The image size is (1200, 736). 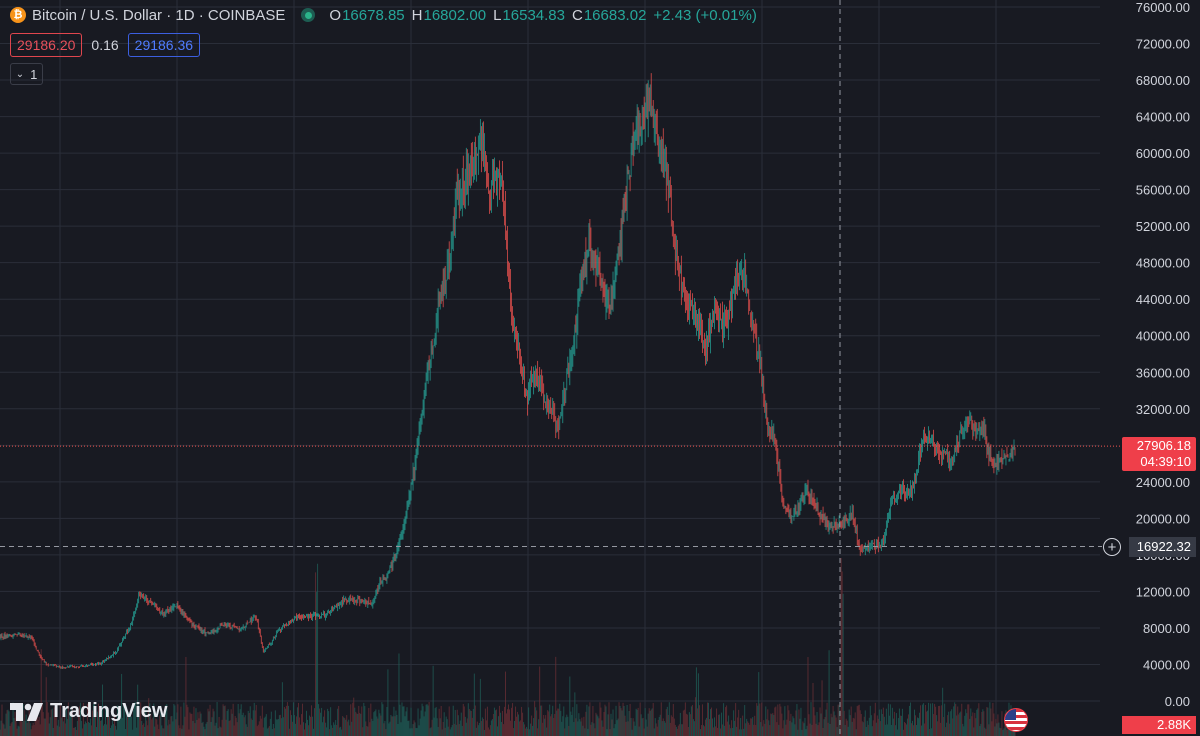 What do you see at coordinates (26, 74) in the screenshot?
I see `indicators-toggle: ⌄ 1` at bounding box center [26, 74].